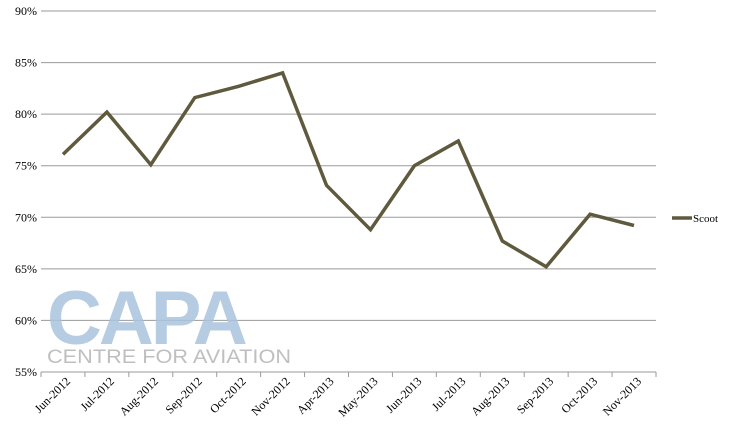 This screenshot has height=436, width=732. I want to click on x-tick-label: Nov-2013, so click(622, 396).